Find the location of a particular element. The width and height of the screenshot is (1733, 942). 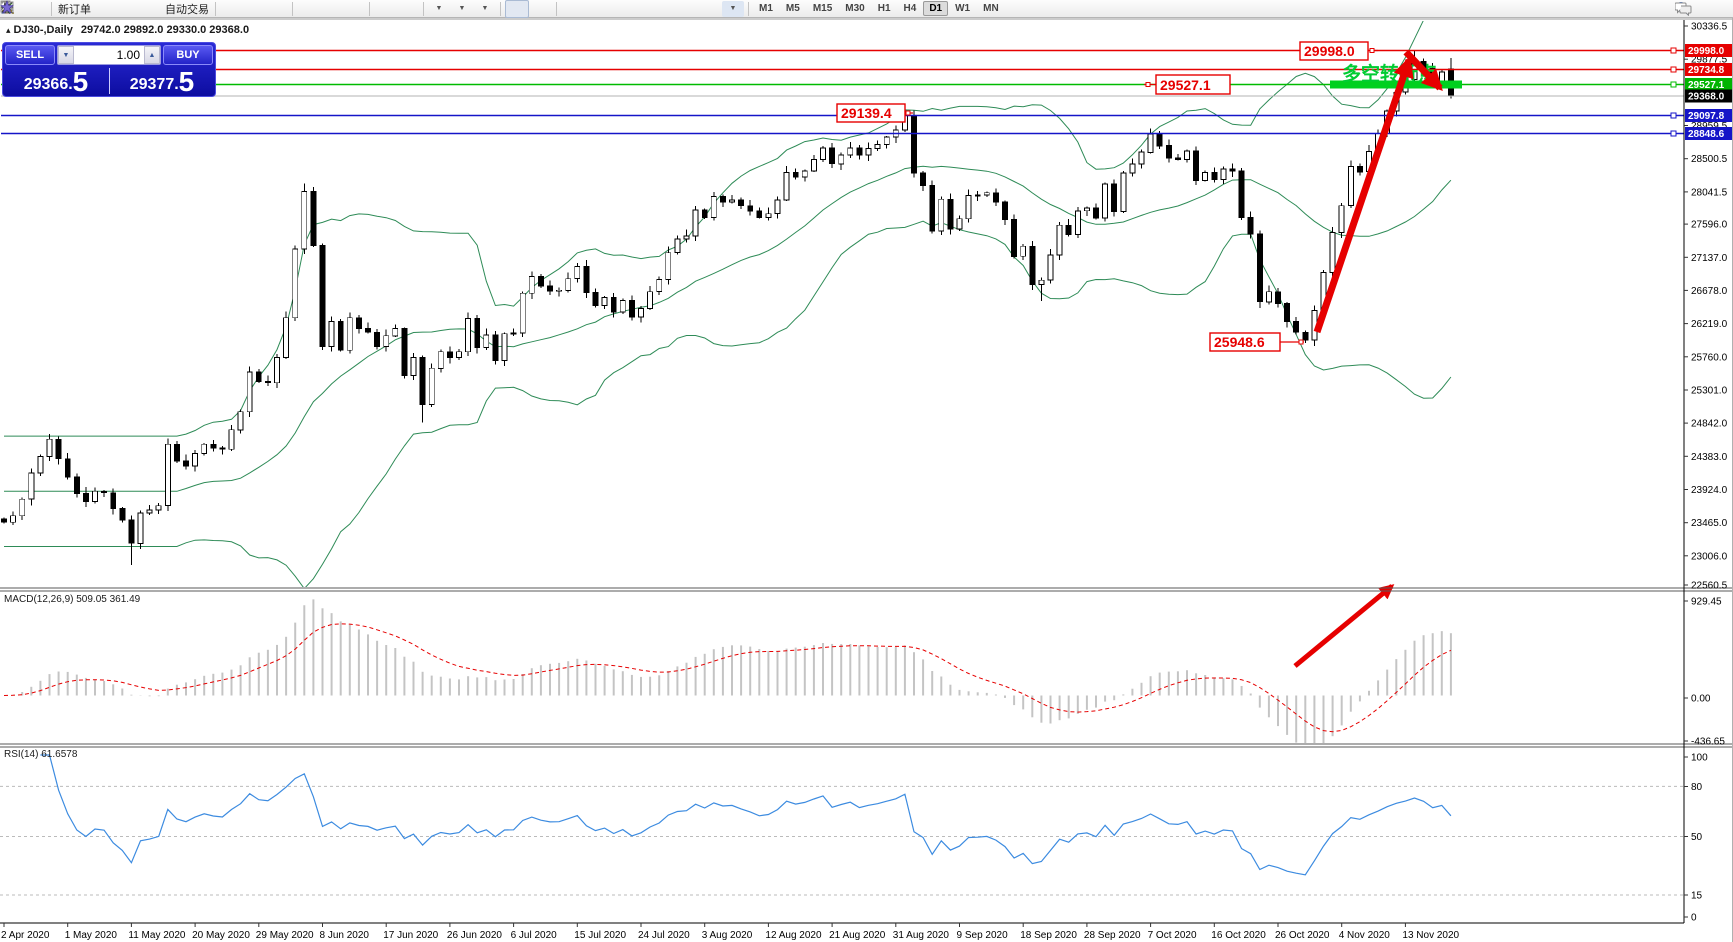

indicators-icon: ▼ is located at coordinates (225, 9).